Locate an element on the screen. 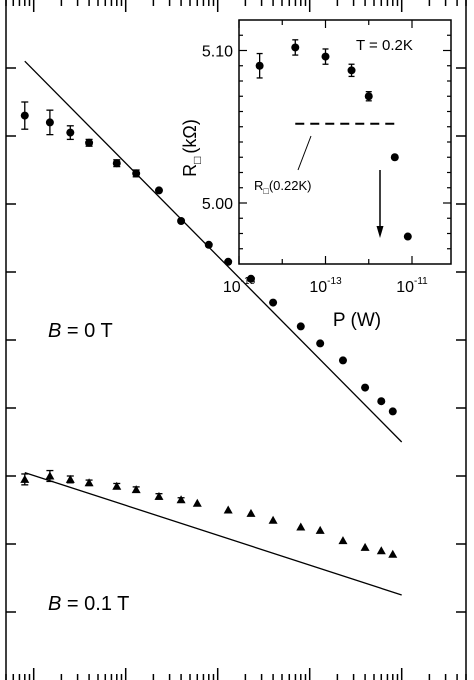 The height and width of the screenshot is (680, 474). tick-exponent: -13 is located at coordinates (334, 281).